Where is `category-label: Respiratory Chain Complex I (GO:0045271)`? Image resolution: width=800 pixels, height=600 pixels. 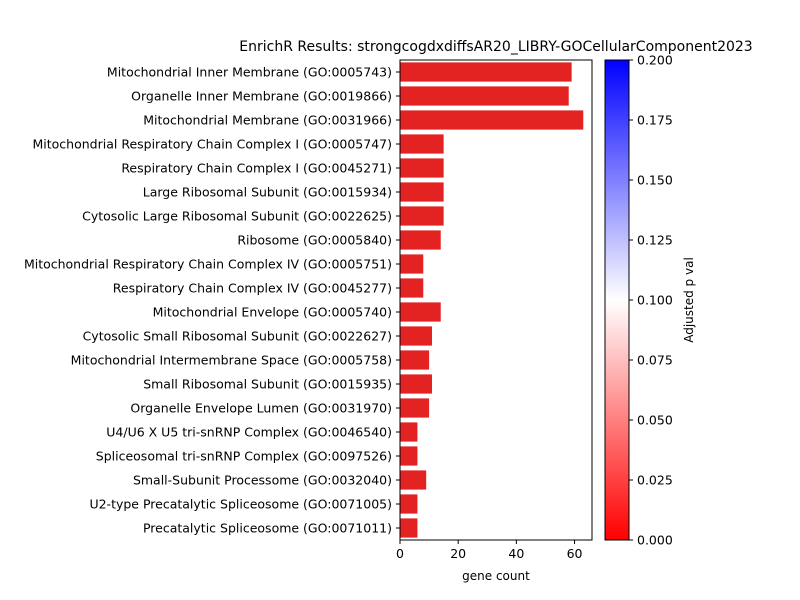
category-label: Respiratory Chain Complex I (GO:0045271) is located at coordinates (256, 168).